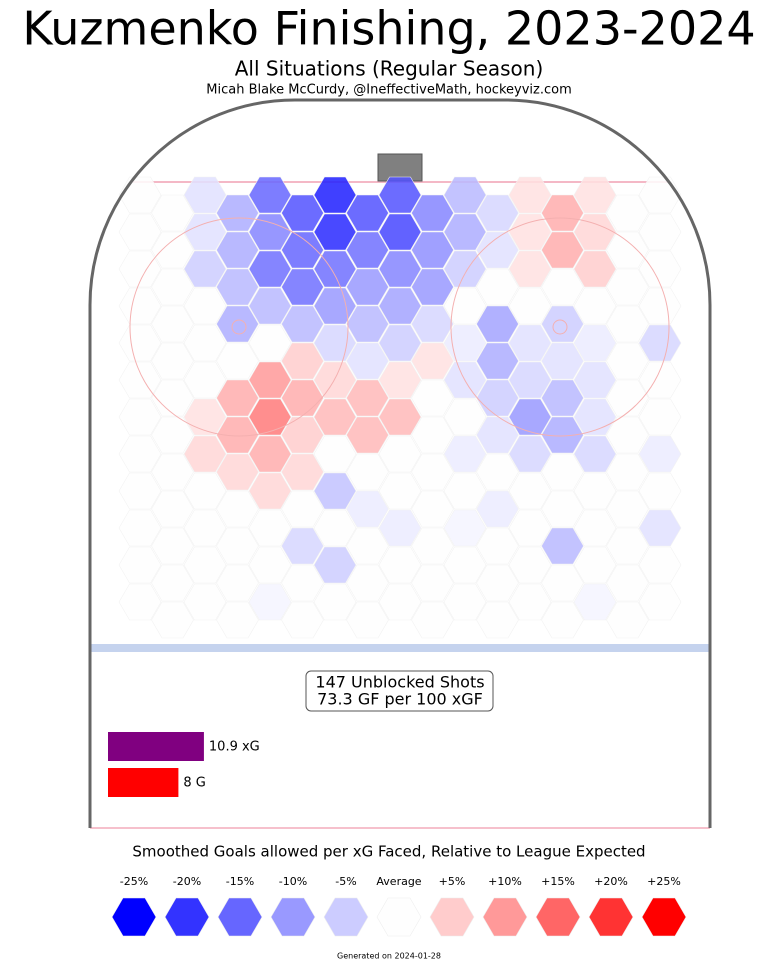  I want to click on faceoff-dot, so click(239, 327).